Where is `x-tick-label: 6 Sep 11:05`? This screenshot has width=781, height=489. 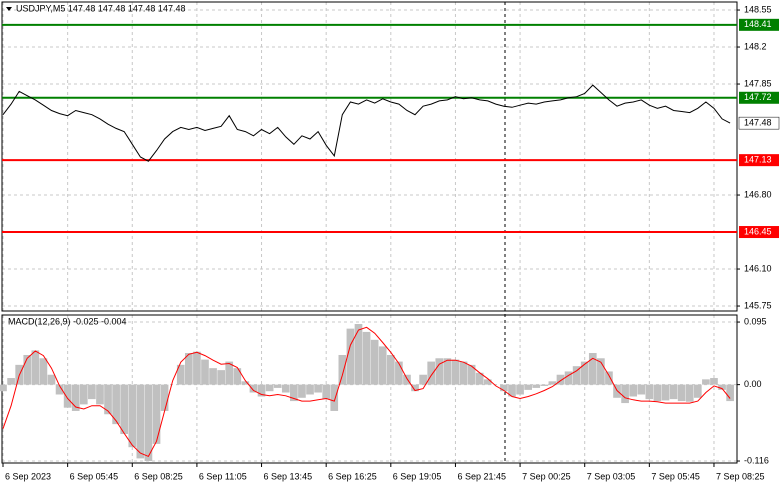
x-tick-label: 6 Sep 11:05 is located at coordinates (223, 476).